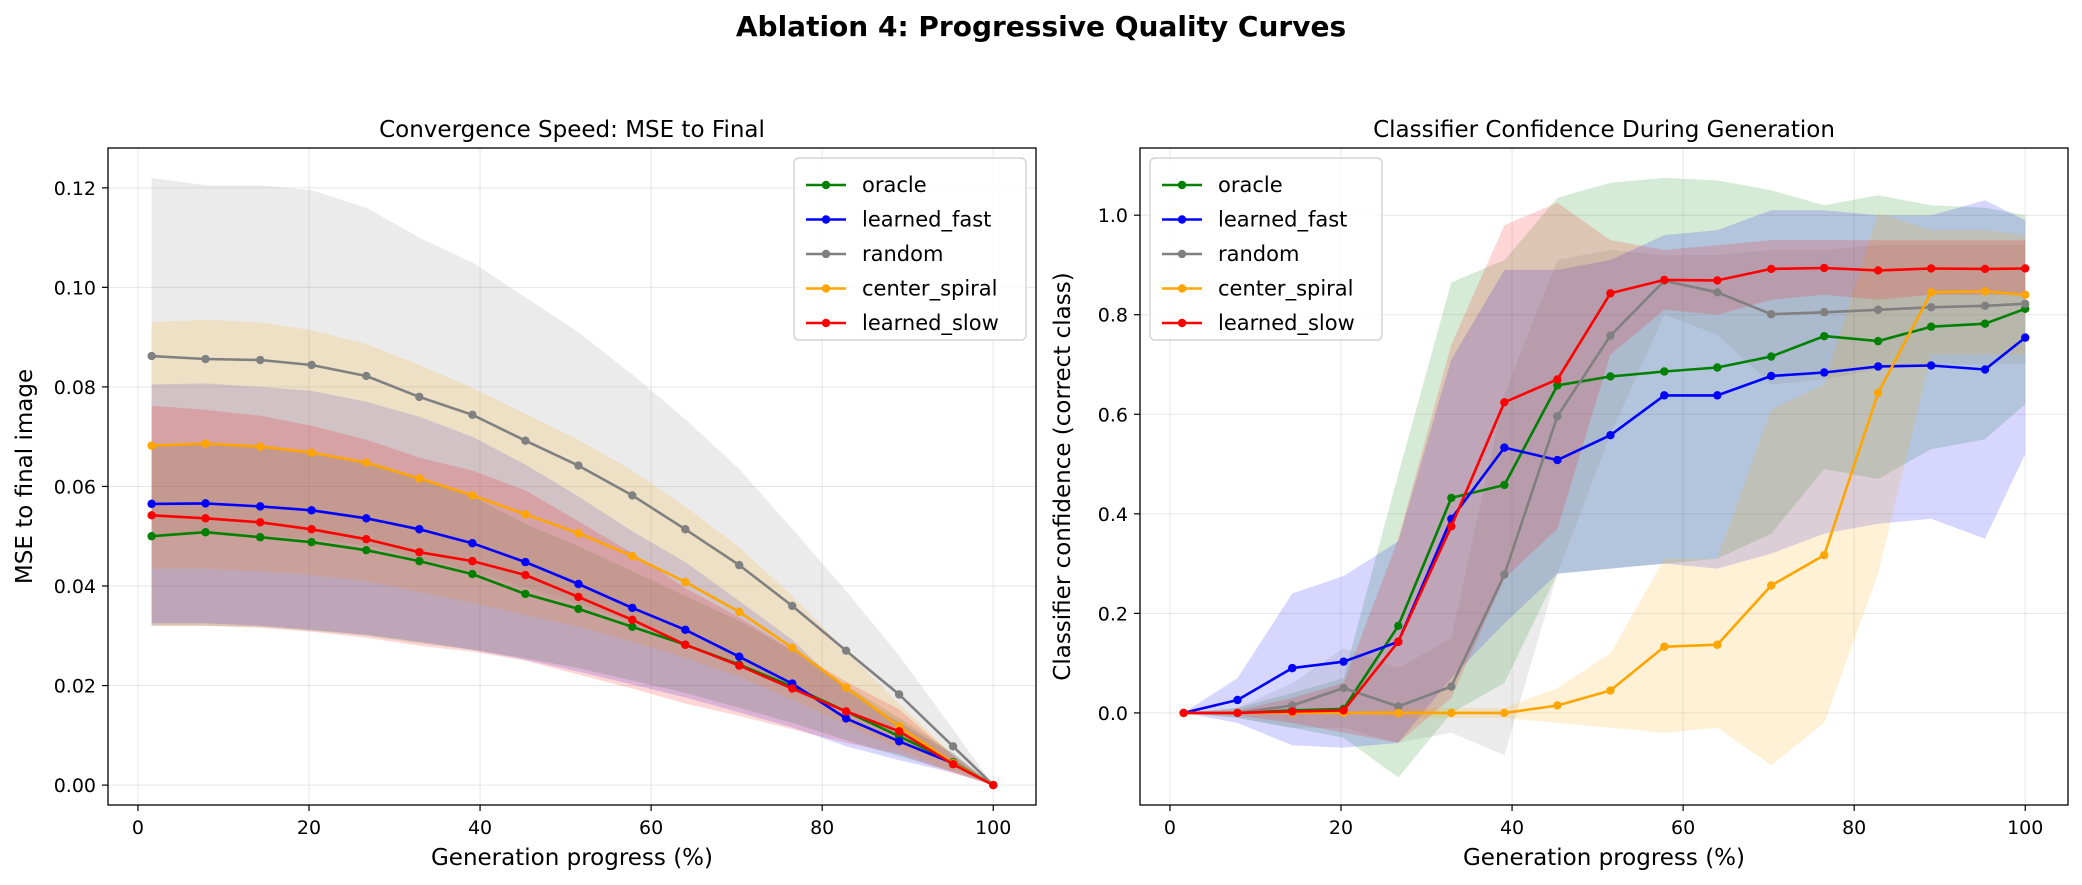 This screenshot has height=885, width=2082. What do you see at coordinates (2025, 828) in the screenshot?
I see `x-tick-label: 100` at bounding box center [2025, 828].